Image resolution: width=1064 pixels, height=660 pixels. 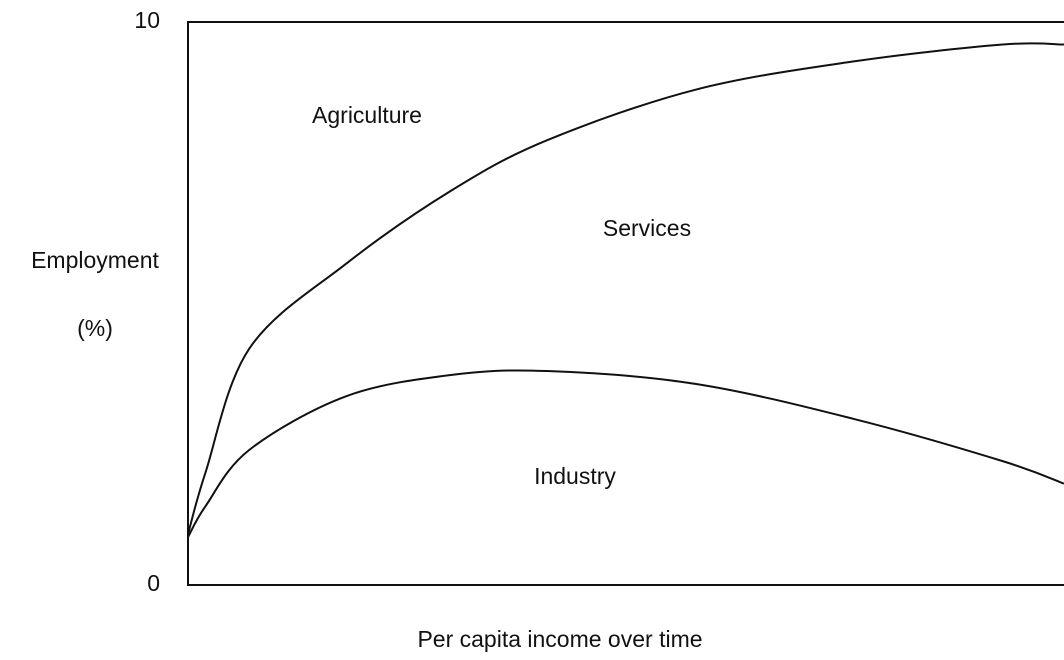 I want to click on region-label: Services, so click(x=647, y=228).